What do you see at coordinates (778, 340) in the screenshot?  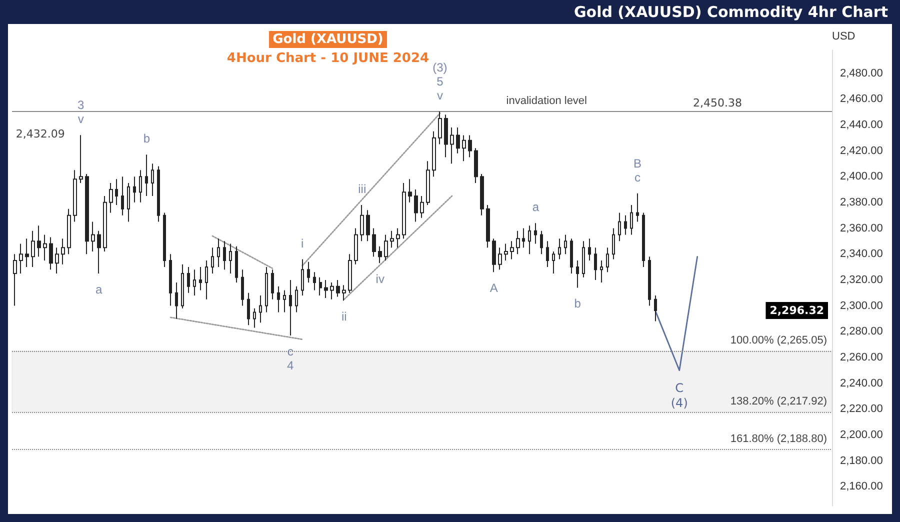 I see `ref-line-label: 100.00% (2,265.05)` at bounding box center [778, 340].